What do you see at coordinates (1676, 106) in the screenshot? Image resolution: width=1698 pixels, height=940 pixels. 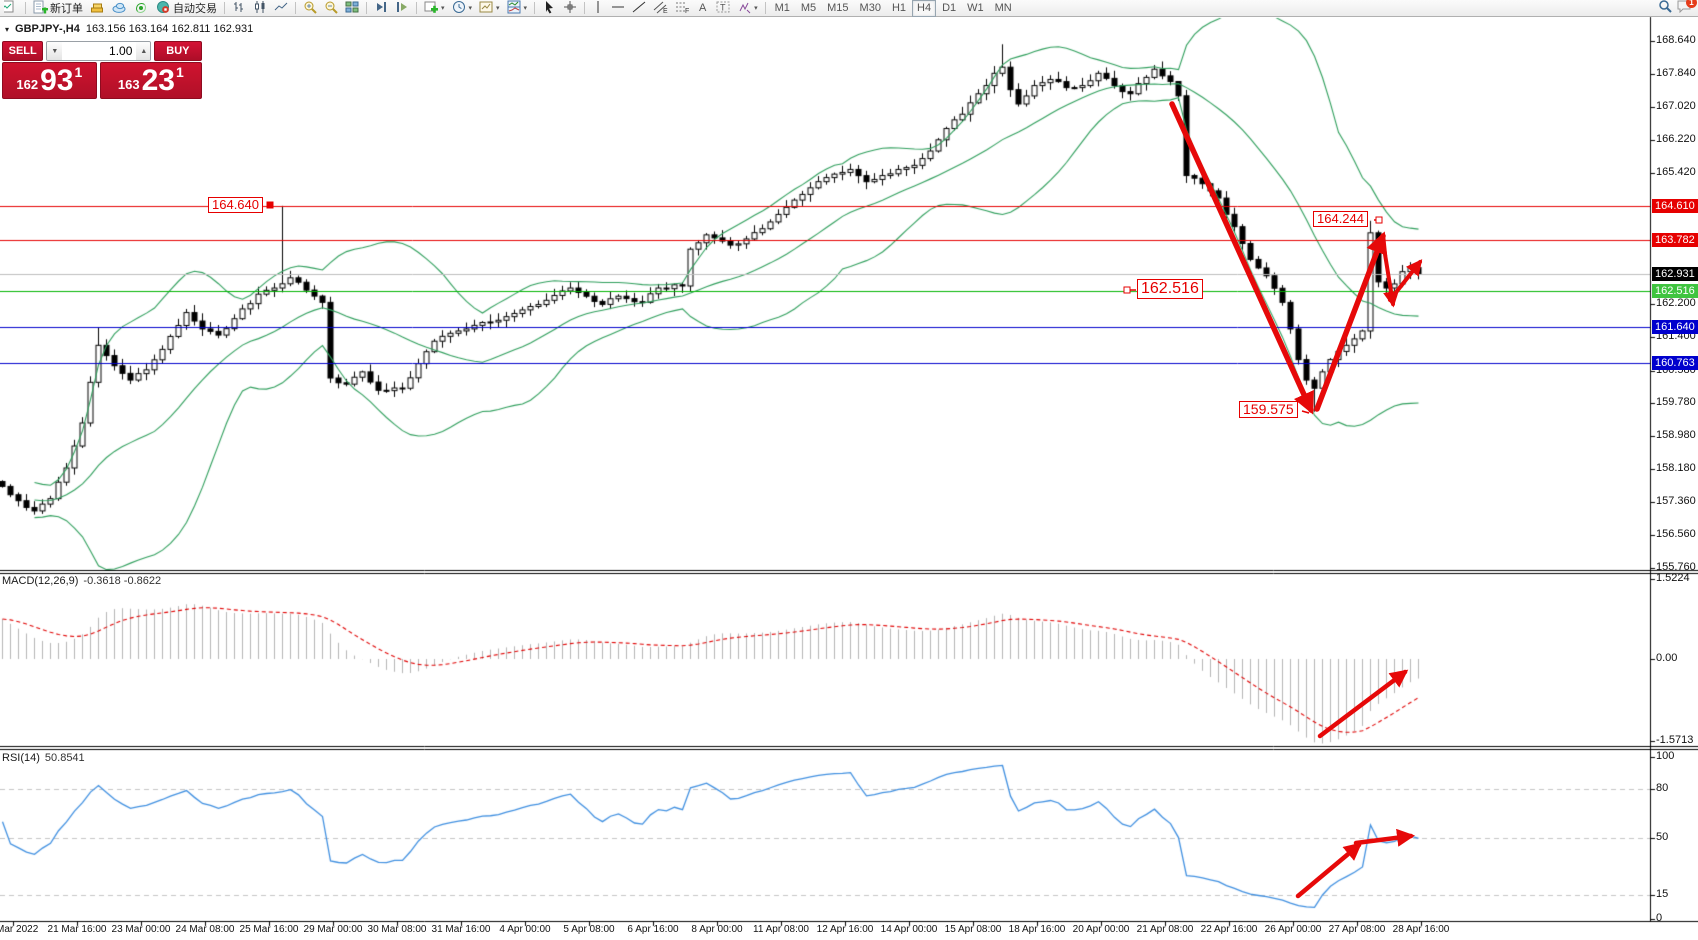 I see `axis-label: 167.020` at bounding box center [1676, 106].